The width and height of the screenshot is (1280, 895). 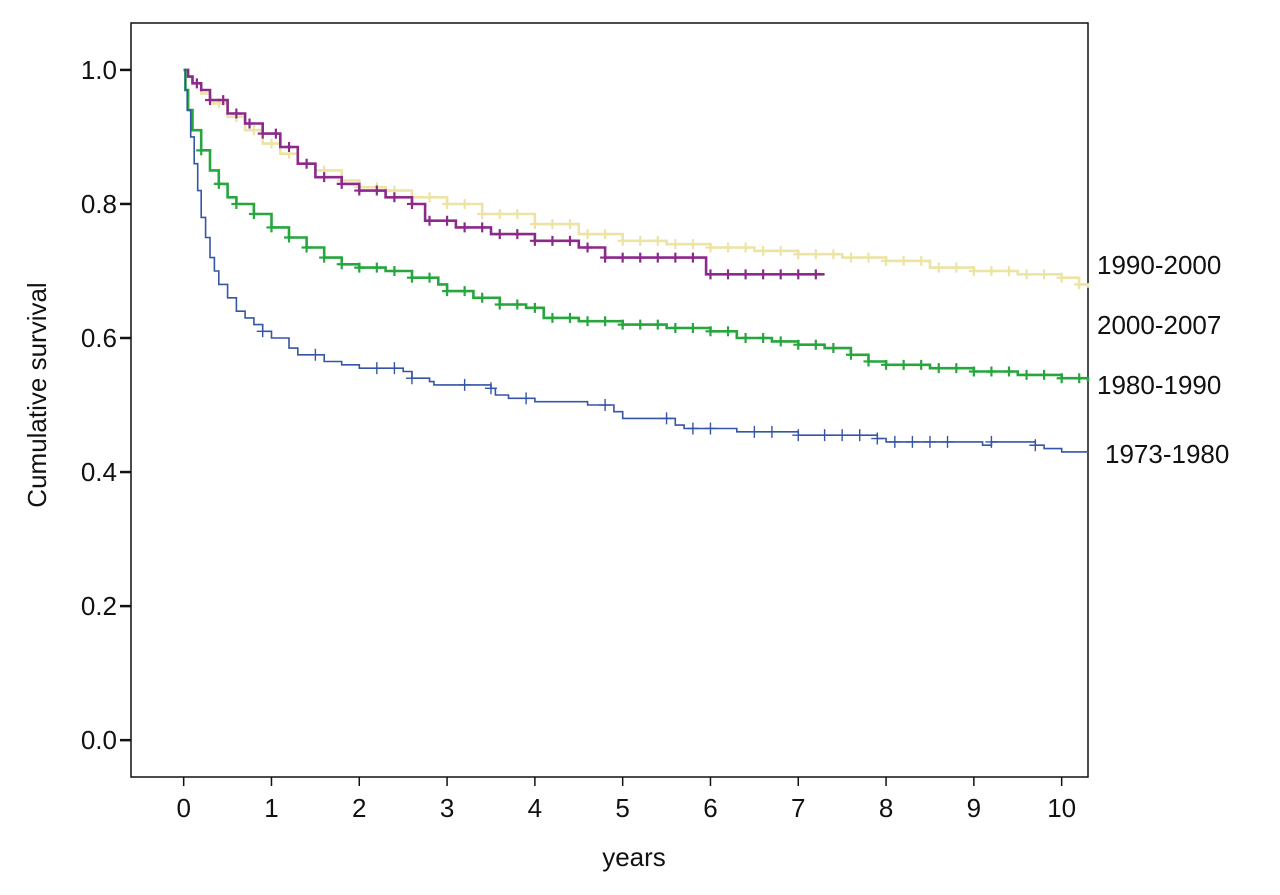 What do you see at coordinates (798, 808) in the screenshot?
I see `x-tick-label: 7` at bounding box center [798, 808].